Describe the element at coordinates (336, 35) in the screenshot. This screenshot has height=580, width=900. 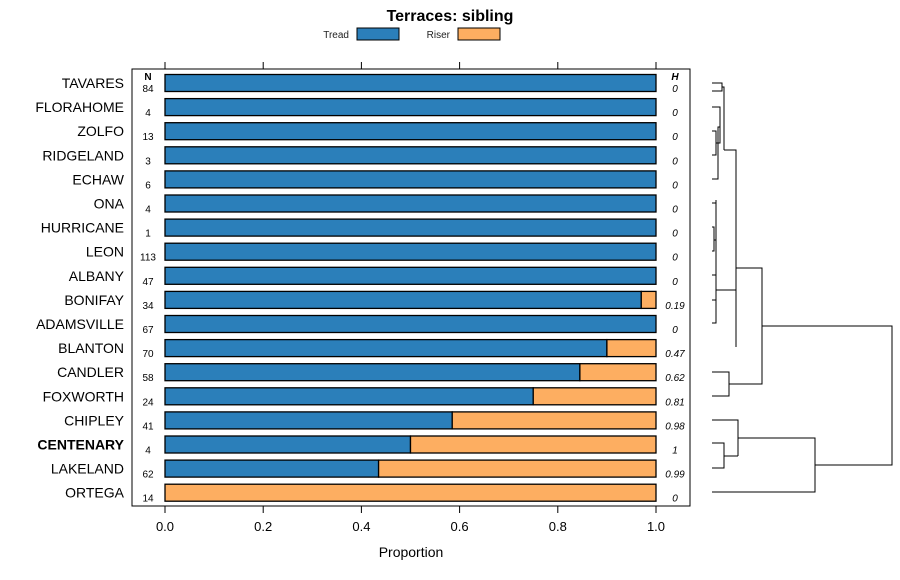
I see `legend-label-tread: Tread` at that location.